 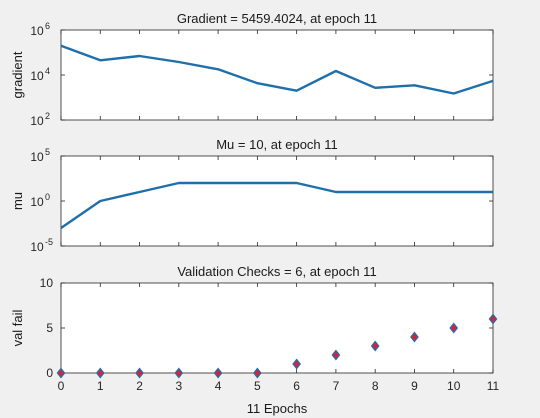 I want to click on x-tick-label: 2, so click(x=139, y=386).